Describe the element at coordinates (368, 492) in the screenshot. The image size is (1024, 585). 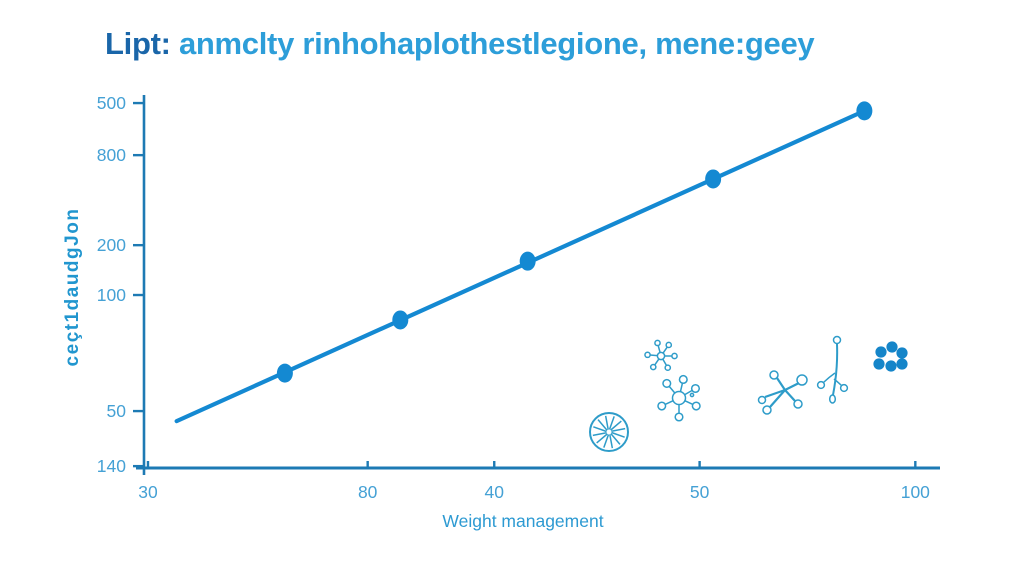
I see `x-tick-label: 80` at that location.